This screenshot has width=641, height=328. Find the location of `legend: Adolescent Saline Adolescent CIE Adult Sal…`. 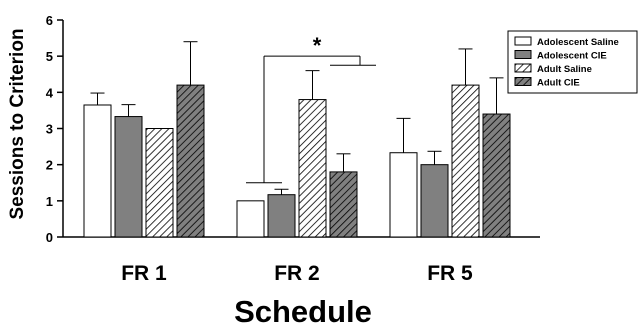

legend: Adolescent Saline Adolescent CIE Adult Sal… is located at coordinates (572, 62).